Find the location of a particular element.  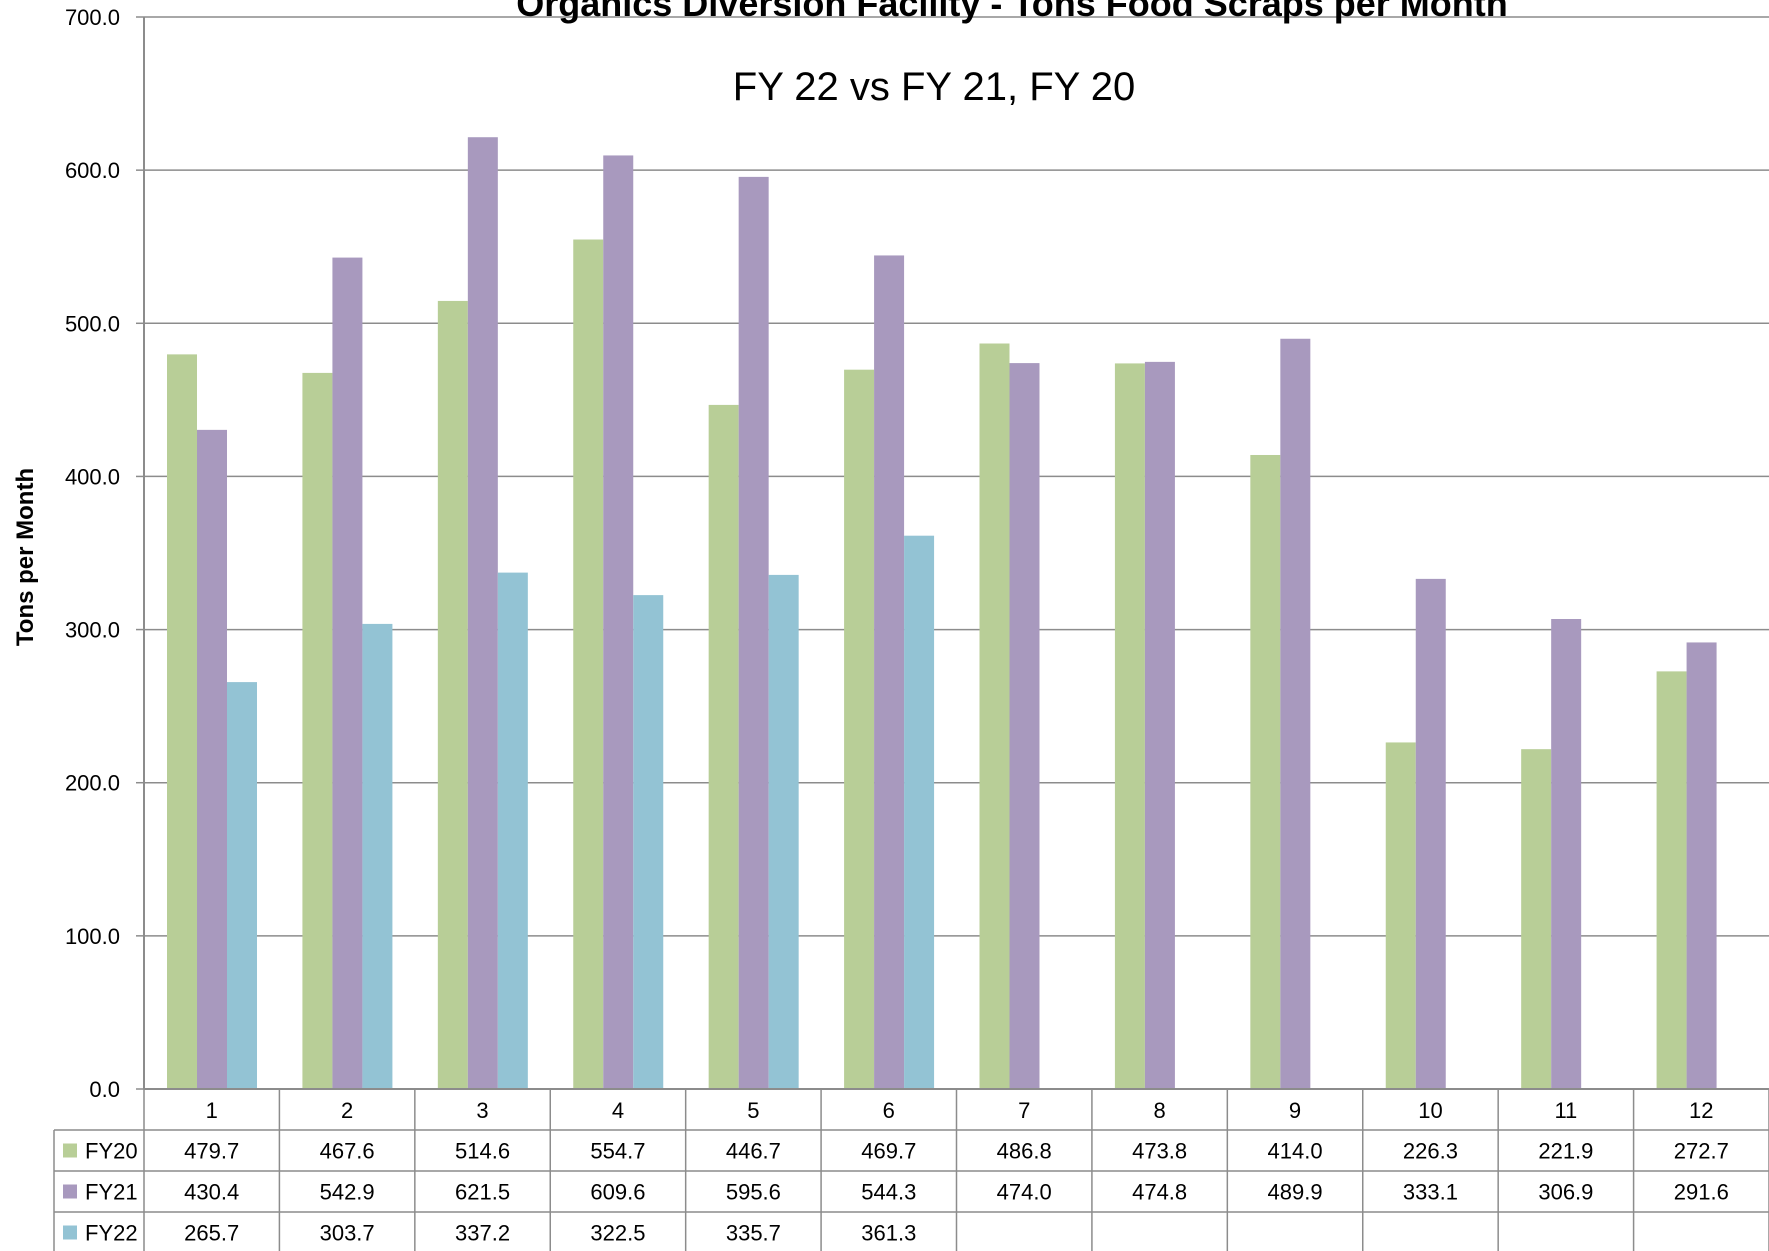

category-label: 5 is located at coordinates (753, 1110).